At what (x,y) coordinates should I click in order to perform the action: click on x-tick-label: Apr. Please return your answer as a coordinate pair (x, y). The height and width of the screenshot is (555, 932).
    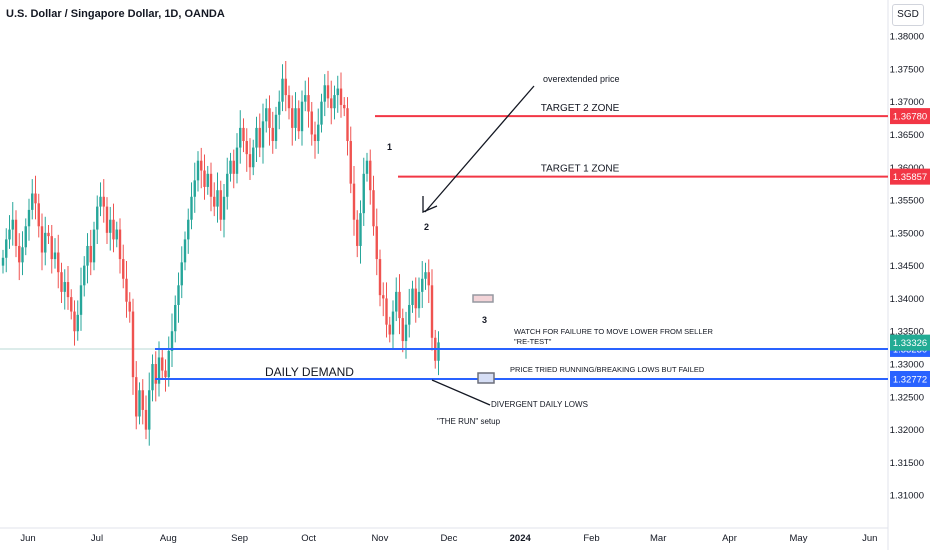
    Looking at the image, I should click on (729, 538).